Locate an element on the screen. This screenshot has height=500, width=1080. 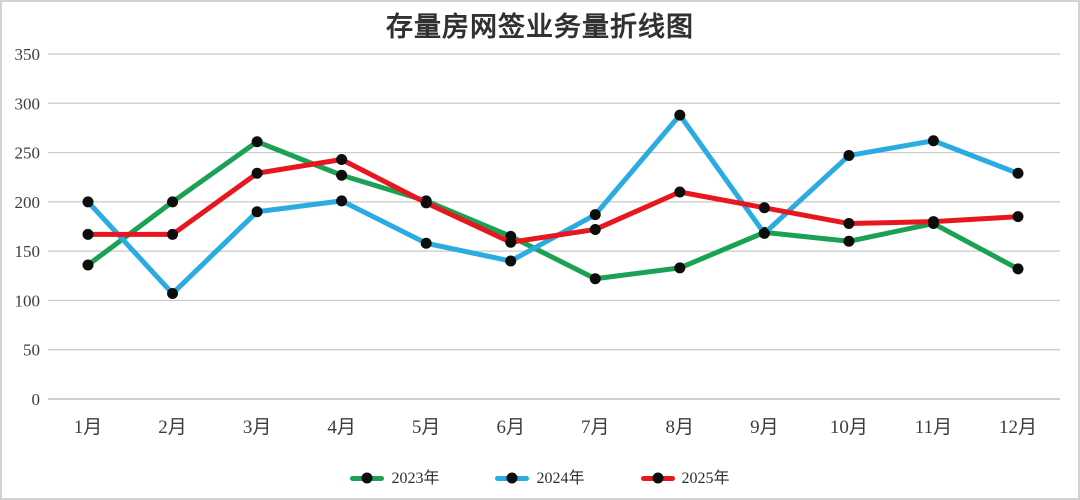
legend-item-0: 2023年 is located at coordinates (394, 478).